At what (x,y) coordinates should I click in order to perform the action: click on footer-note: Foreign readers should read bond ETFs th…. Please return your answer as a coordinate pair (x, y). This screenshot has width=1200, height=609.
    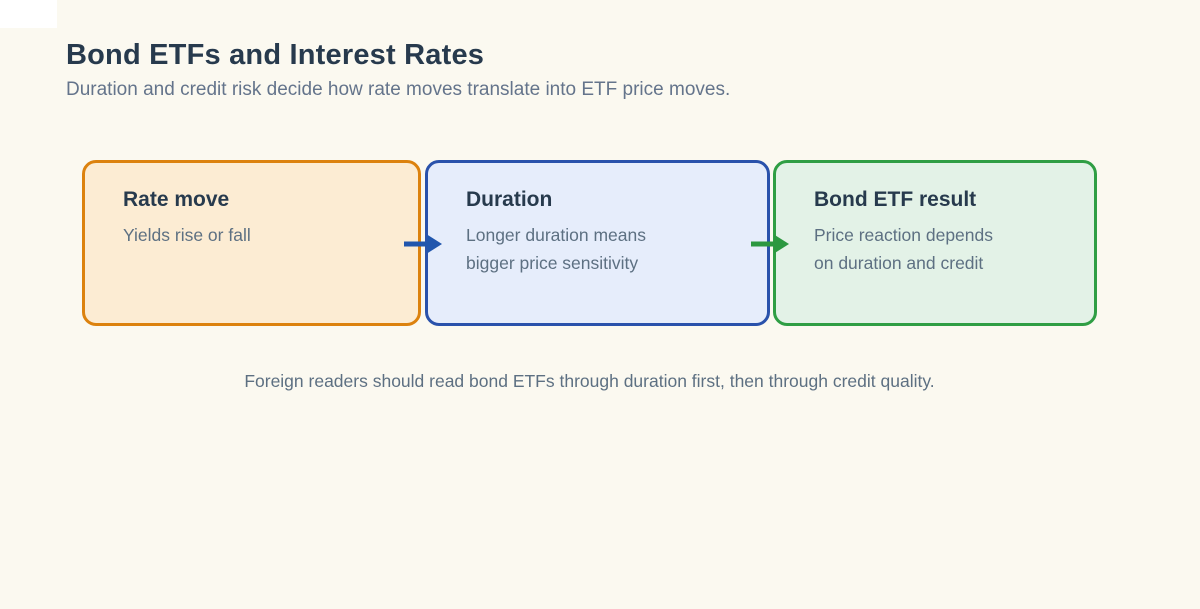
    Looking at the image, I should click on (589, 381).